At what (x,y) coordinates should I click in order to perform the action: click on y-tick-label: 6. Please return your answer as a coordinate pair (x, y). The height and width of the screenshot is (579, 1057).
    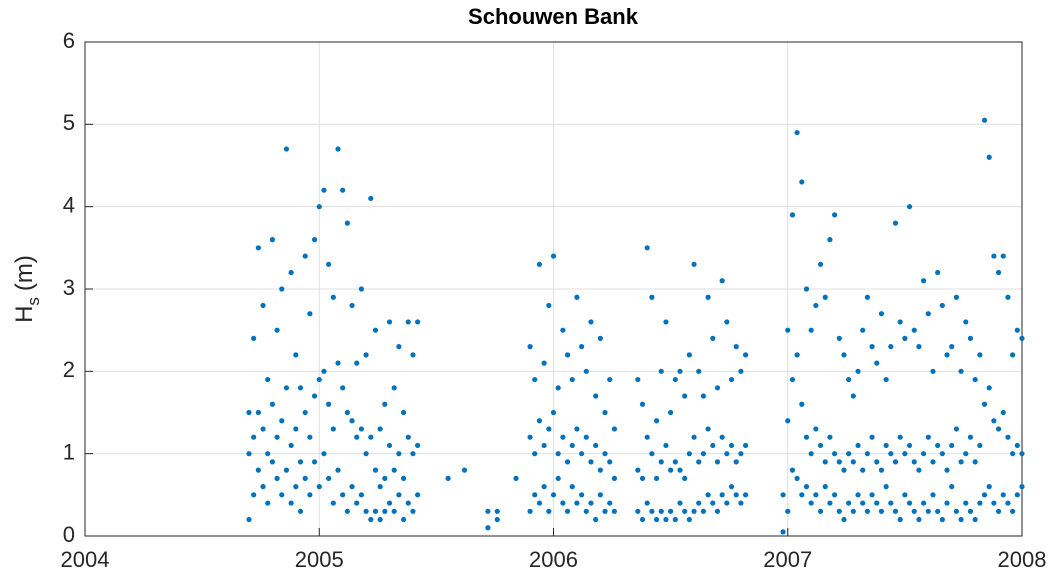
    Looking at the image, I should click on (69, 40).